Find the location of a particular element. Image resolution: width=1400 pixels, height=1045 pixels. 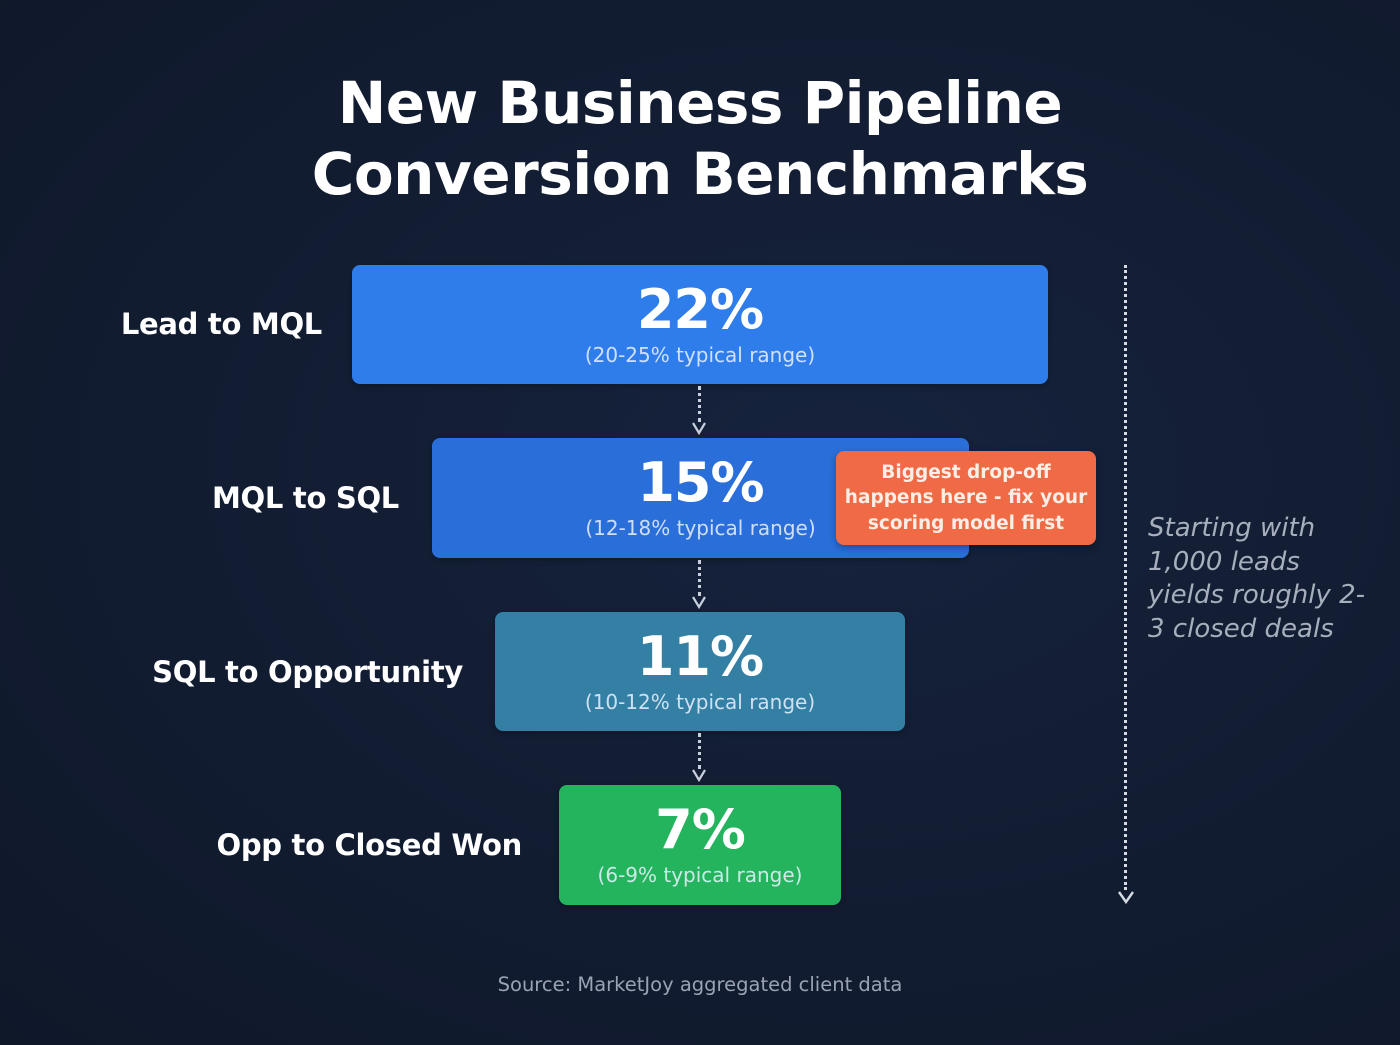

stage-value: 11% is located at coordinates (700, 656).